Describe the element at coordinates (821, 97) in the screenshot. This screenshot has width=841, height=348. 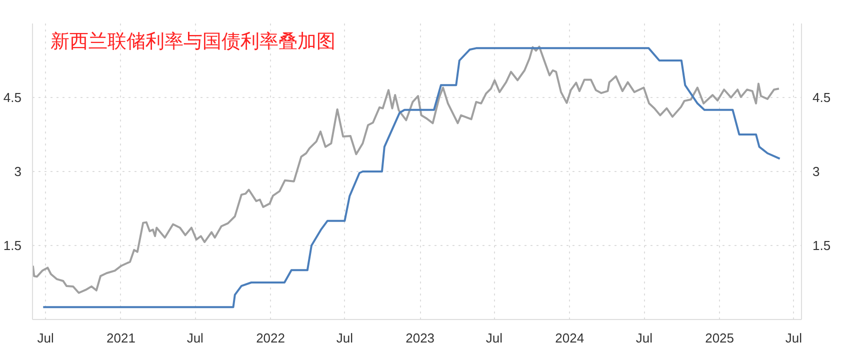
I see `y2-tick-label: 4.5` at that location.